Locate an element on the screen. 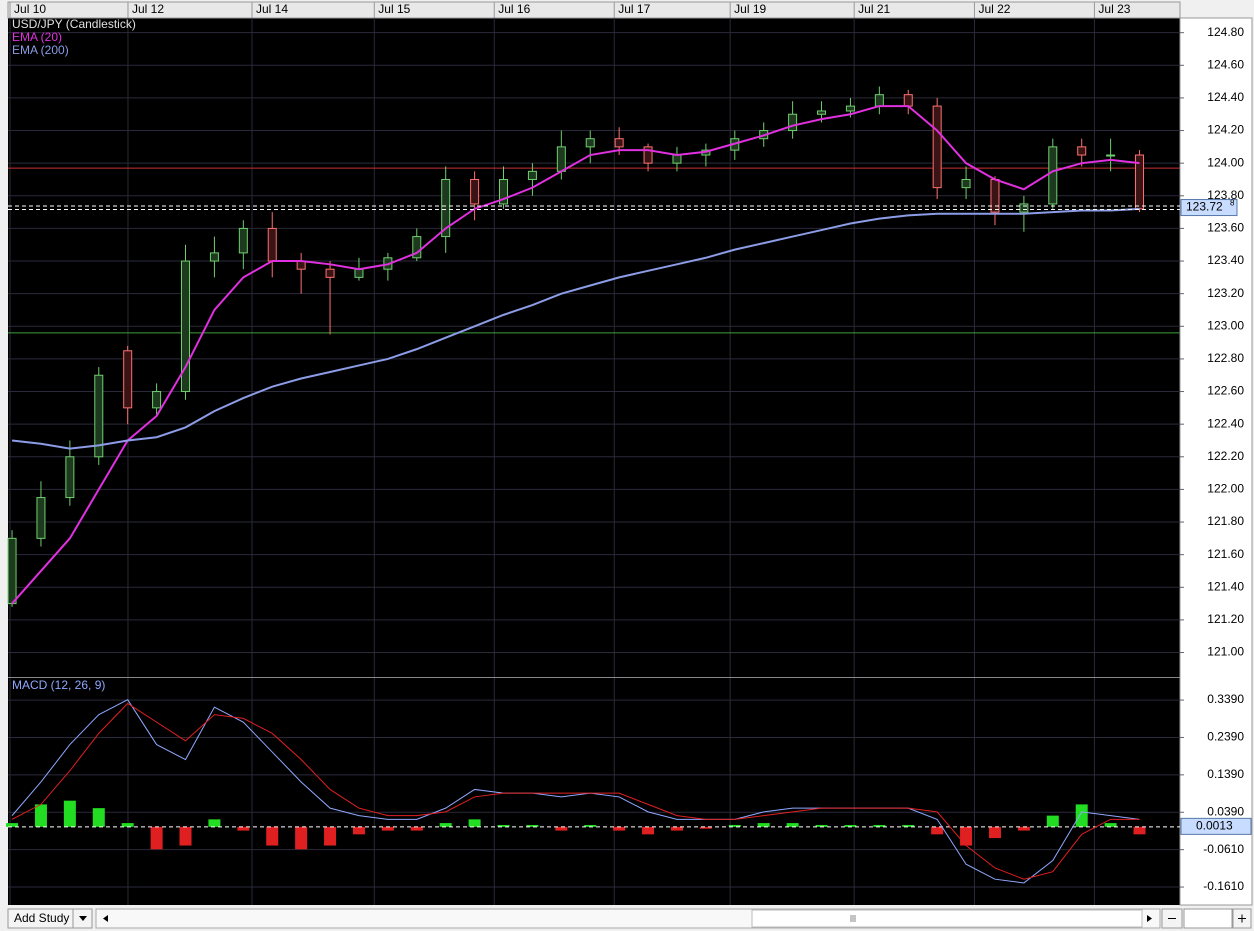 Image resolution: width=1254 pixels, height=931 pixels. zoom-track is located at coordinates (1208, 918).